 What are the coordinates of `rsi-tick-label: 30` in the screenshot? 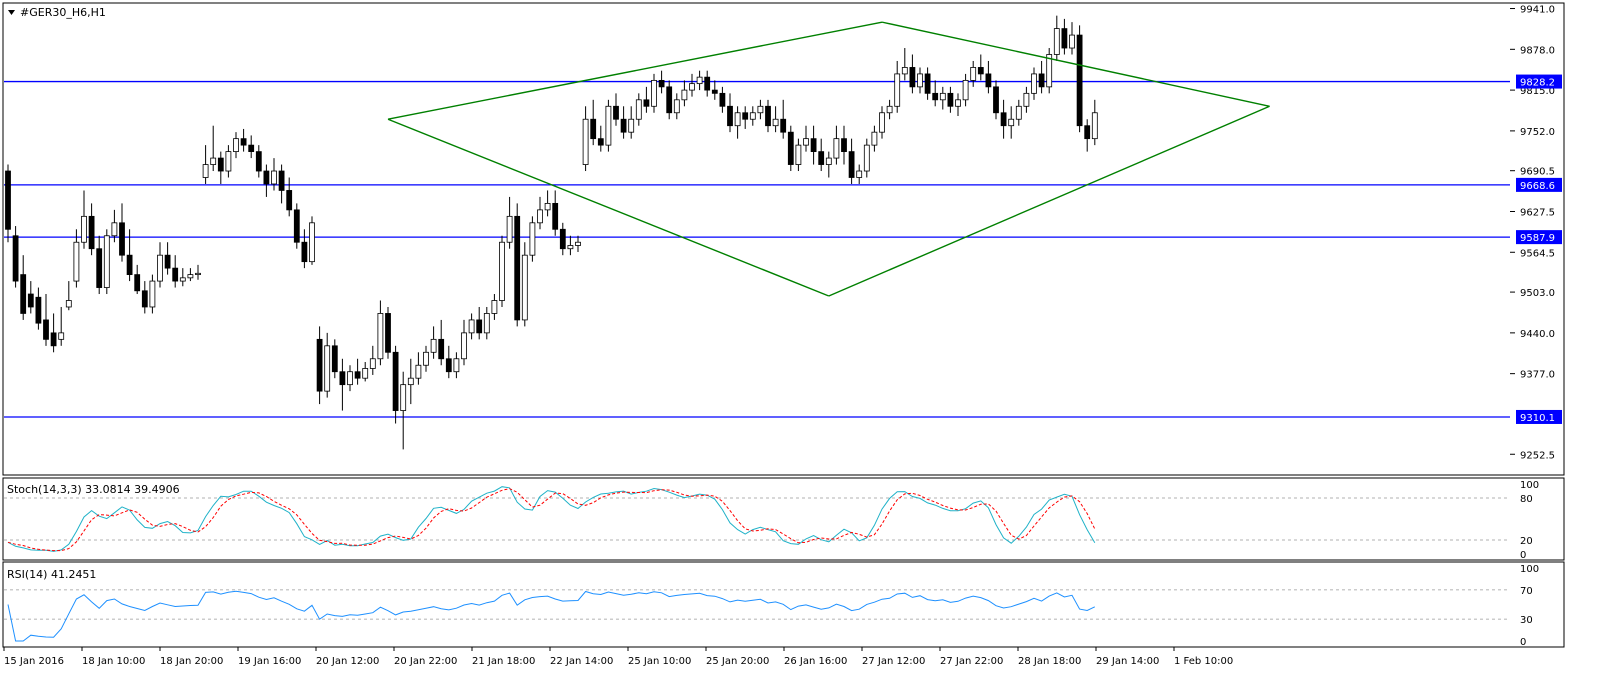 It's located at (1526, 620).